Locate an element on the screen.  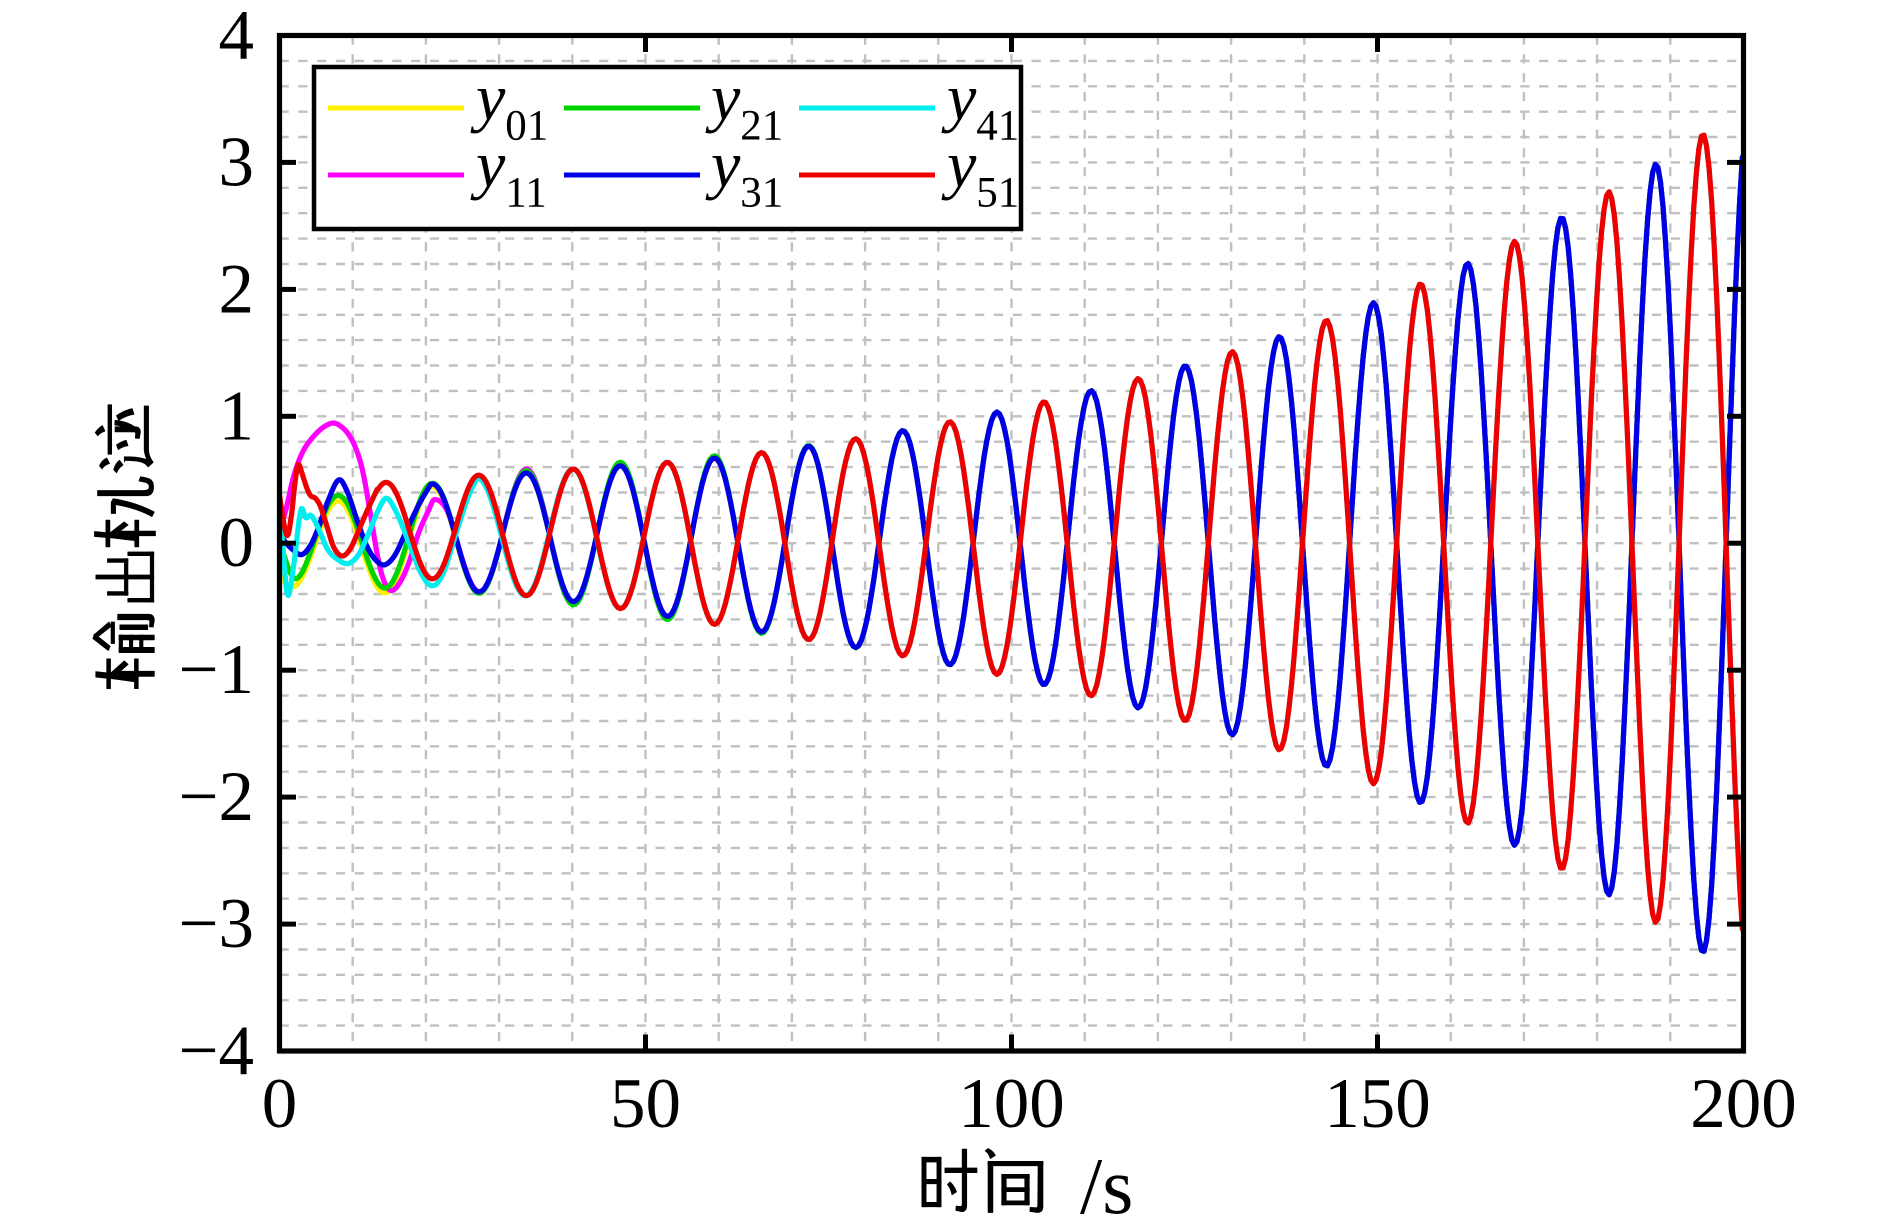
svg-text: 1 is located at coordinates (237, 416).